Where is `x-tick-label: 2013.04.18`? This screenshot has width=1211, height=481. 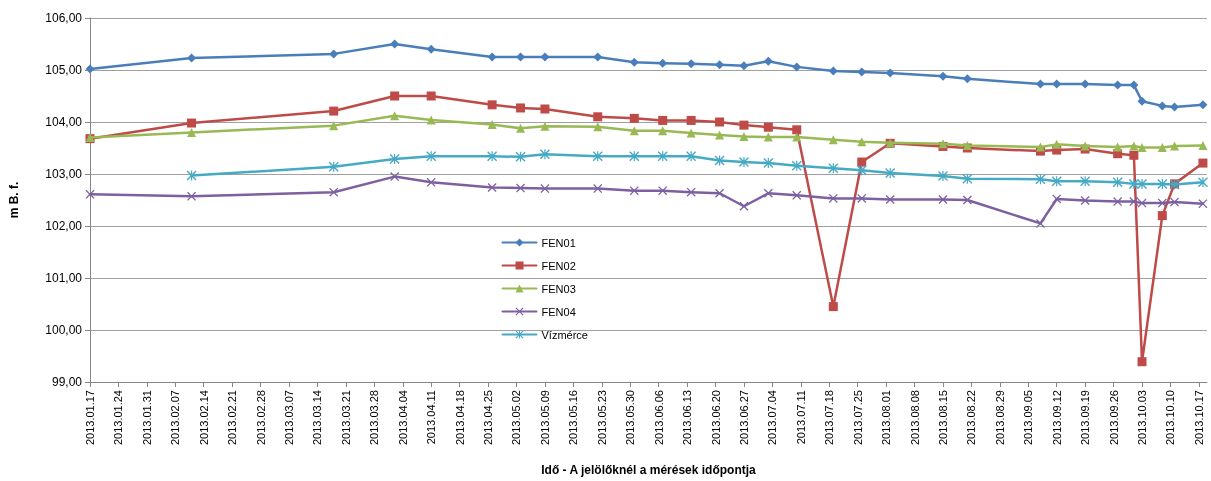 x-tick-label: 2013.04.18 is located at coordinates (459, 418).